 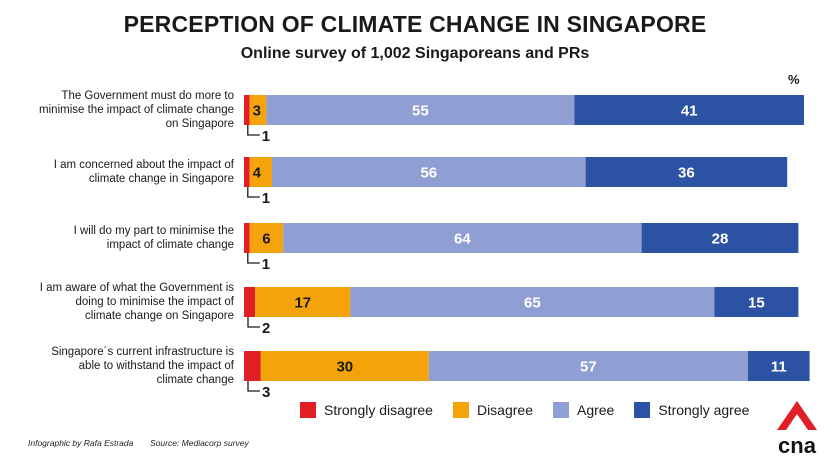 I want to click on data-label-strongly-agree-row-3: 28, so click(x=720, y=239).